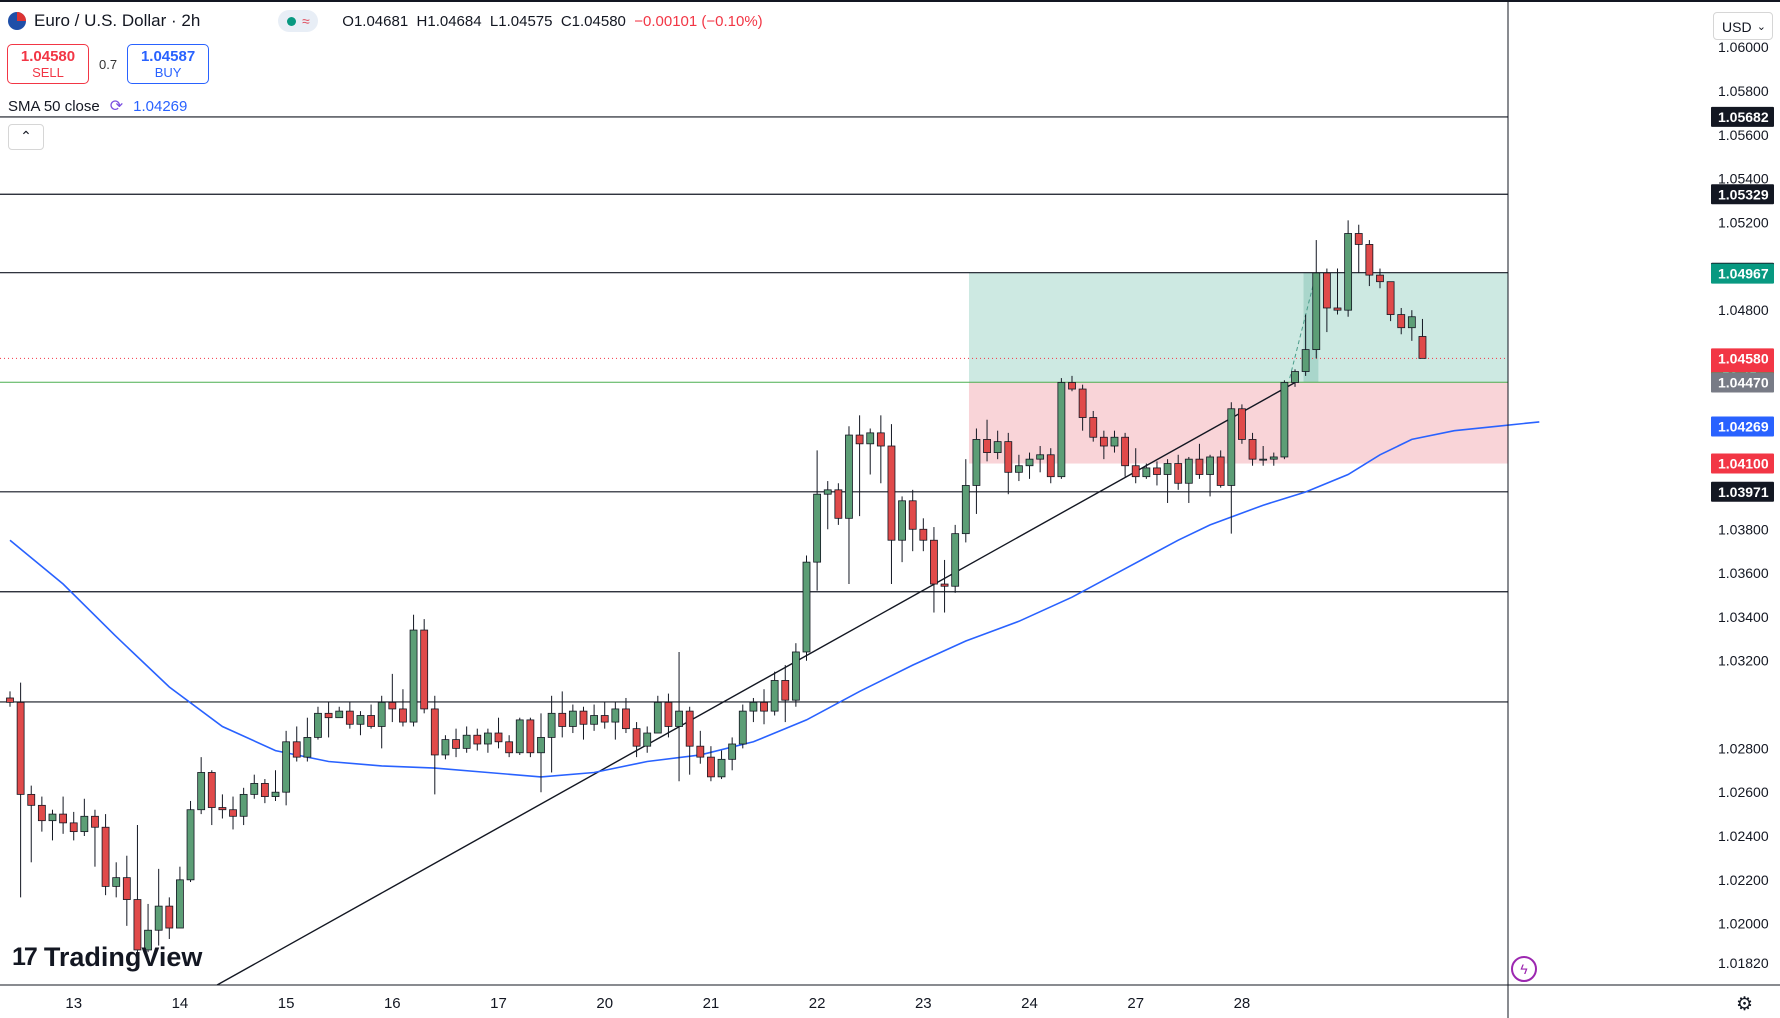 The image size is (1780, 1018). What do you see at coordinates (48, 56) in the screenshot?
I see `sell-price: 1.04580` at bounding box center [48, 56].